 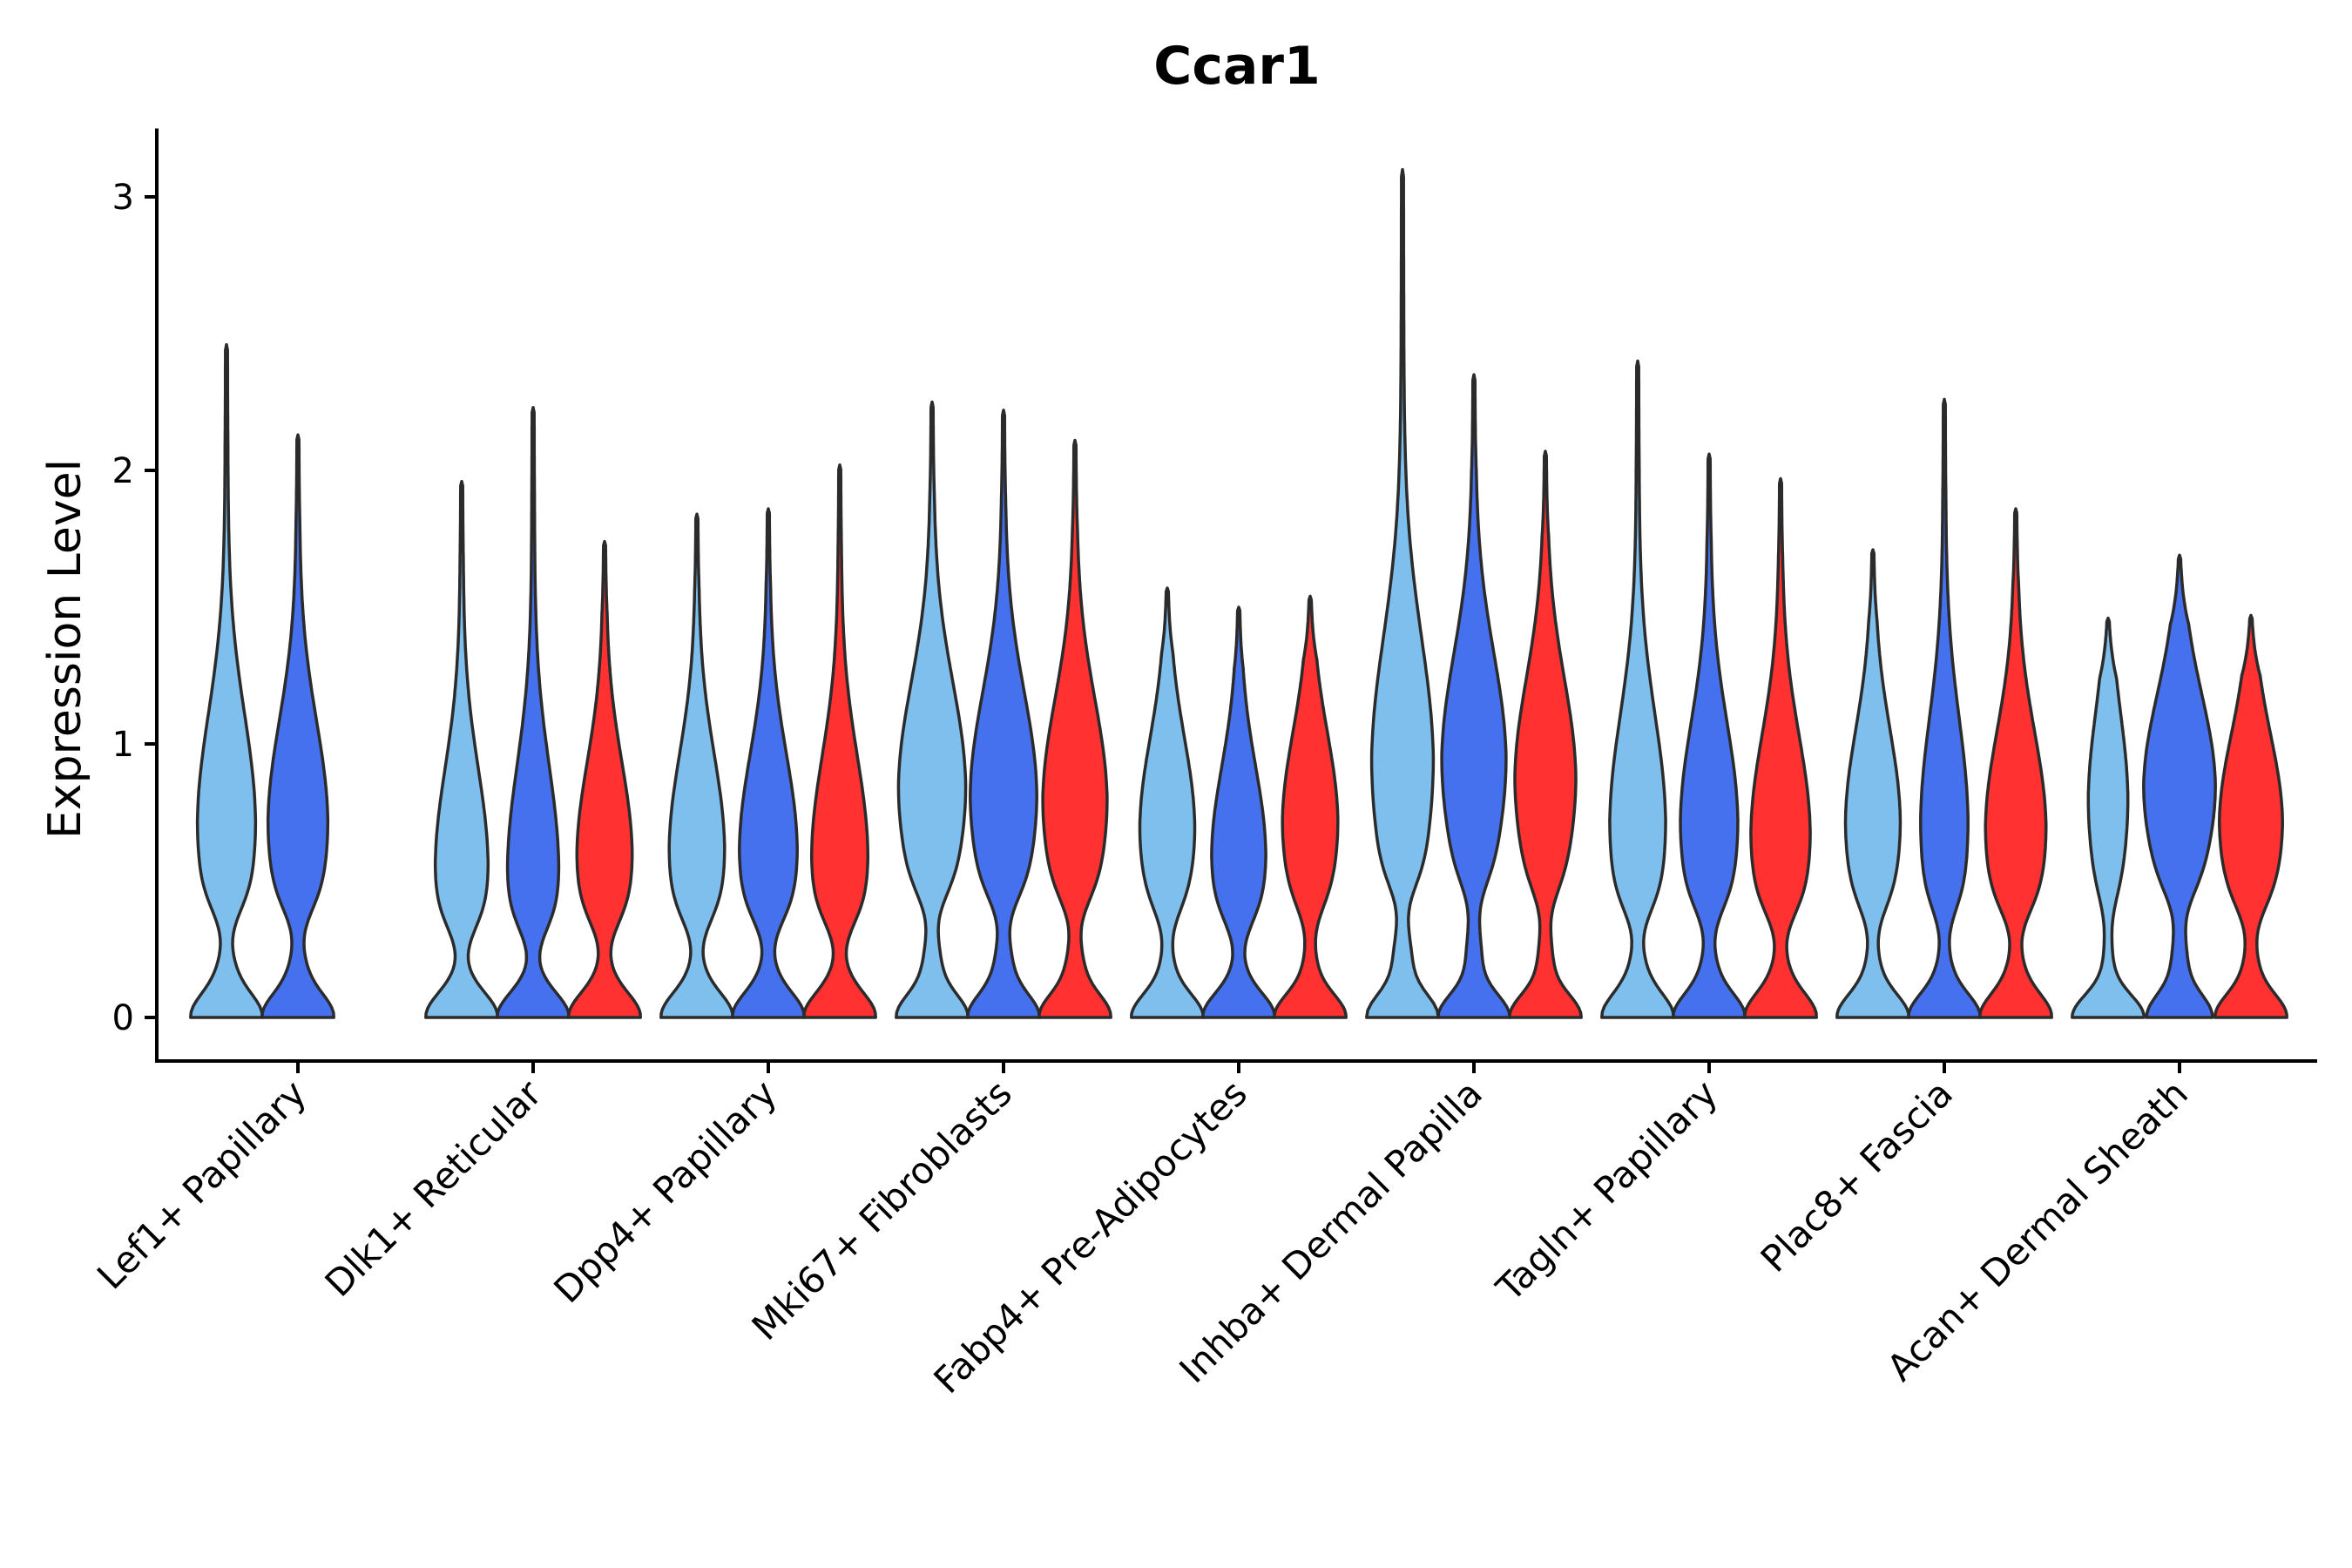 I want to click on x-tick-label: Mki67+ Fibroblasts, so click(x=882, y=1209).